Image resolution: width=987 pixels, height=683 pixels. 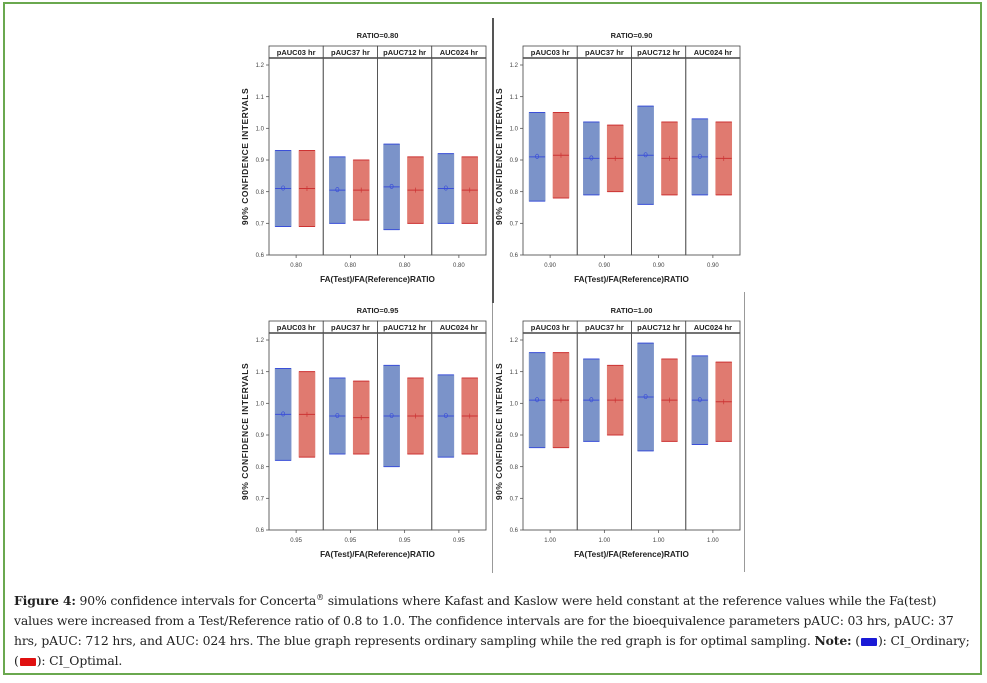 What do you see at coordinates (492, 438) in the screenshot?
I see `panel-divider-vertical-bottom-left` at bounding box center [492, 438].